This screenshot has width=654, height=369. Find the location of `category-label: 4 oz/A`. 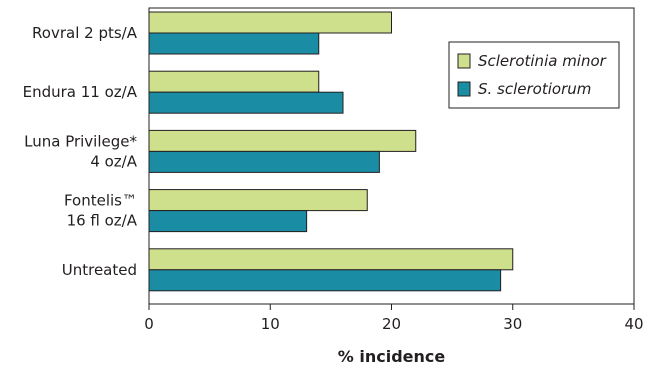

category-label: 4 oz/A is located at coordinates (113, 161).